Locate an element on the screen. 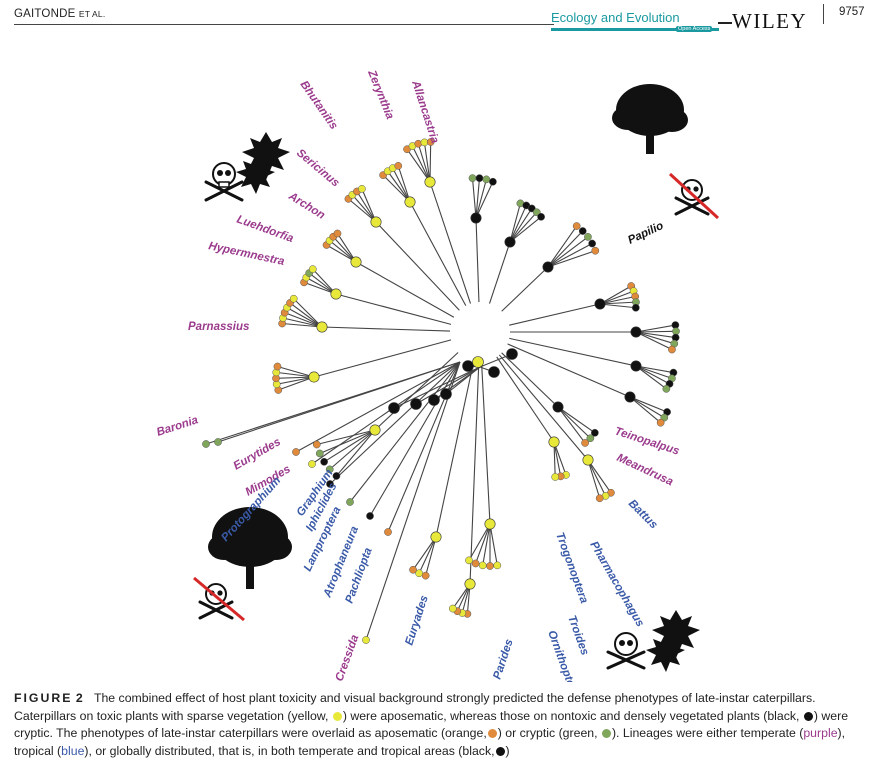 The height and width of the screenshot is (773, 871). skull-crossbones-crossed-out-icon is located at coordinates (694, 196).